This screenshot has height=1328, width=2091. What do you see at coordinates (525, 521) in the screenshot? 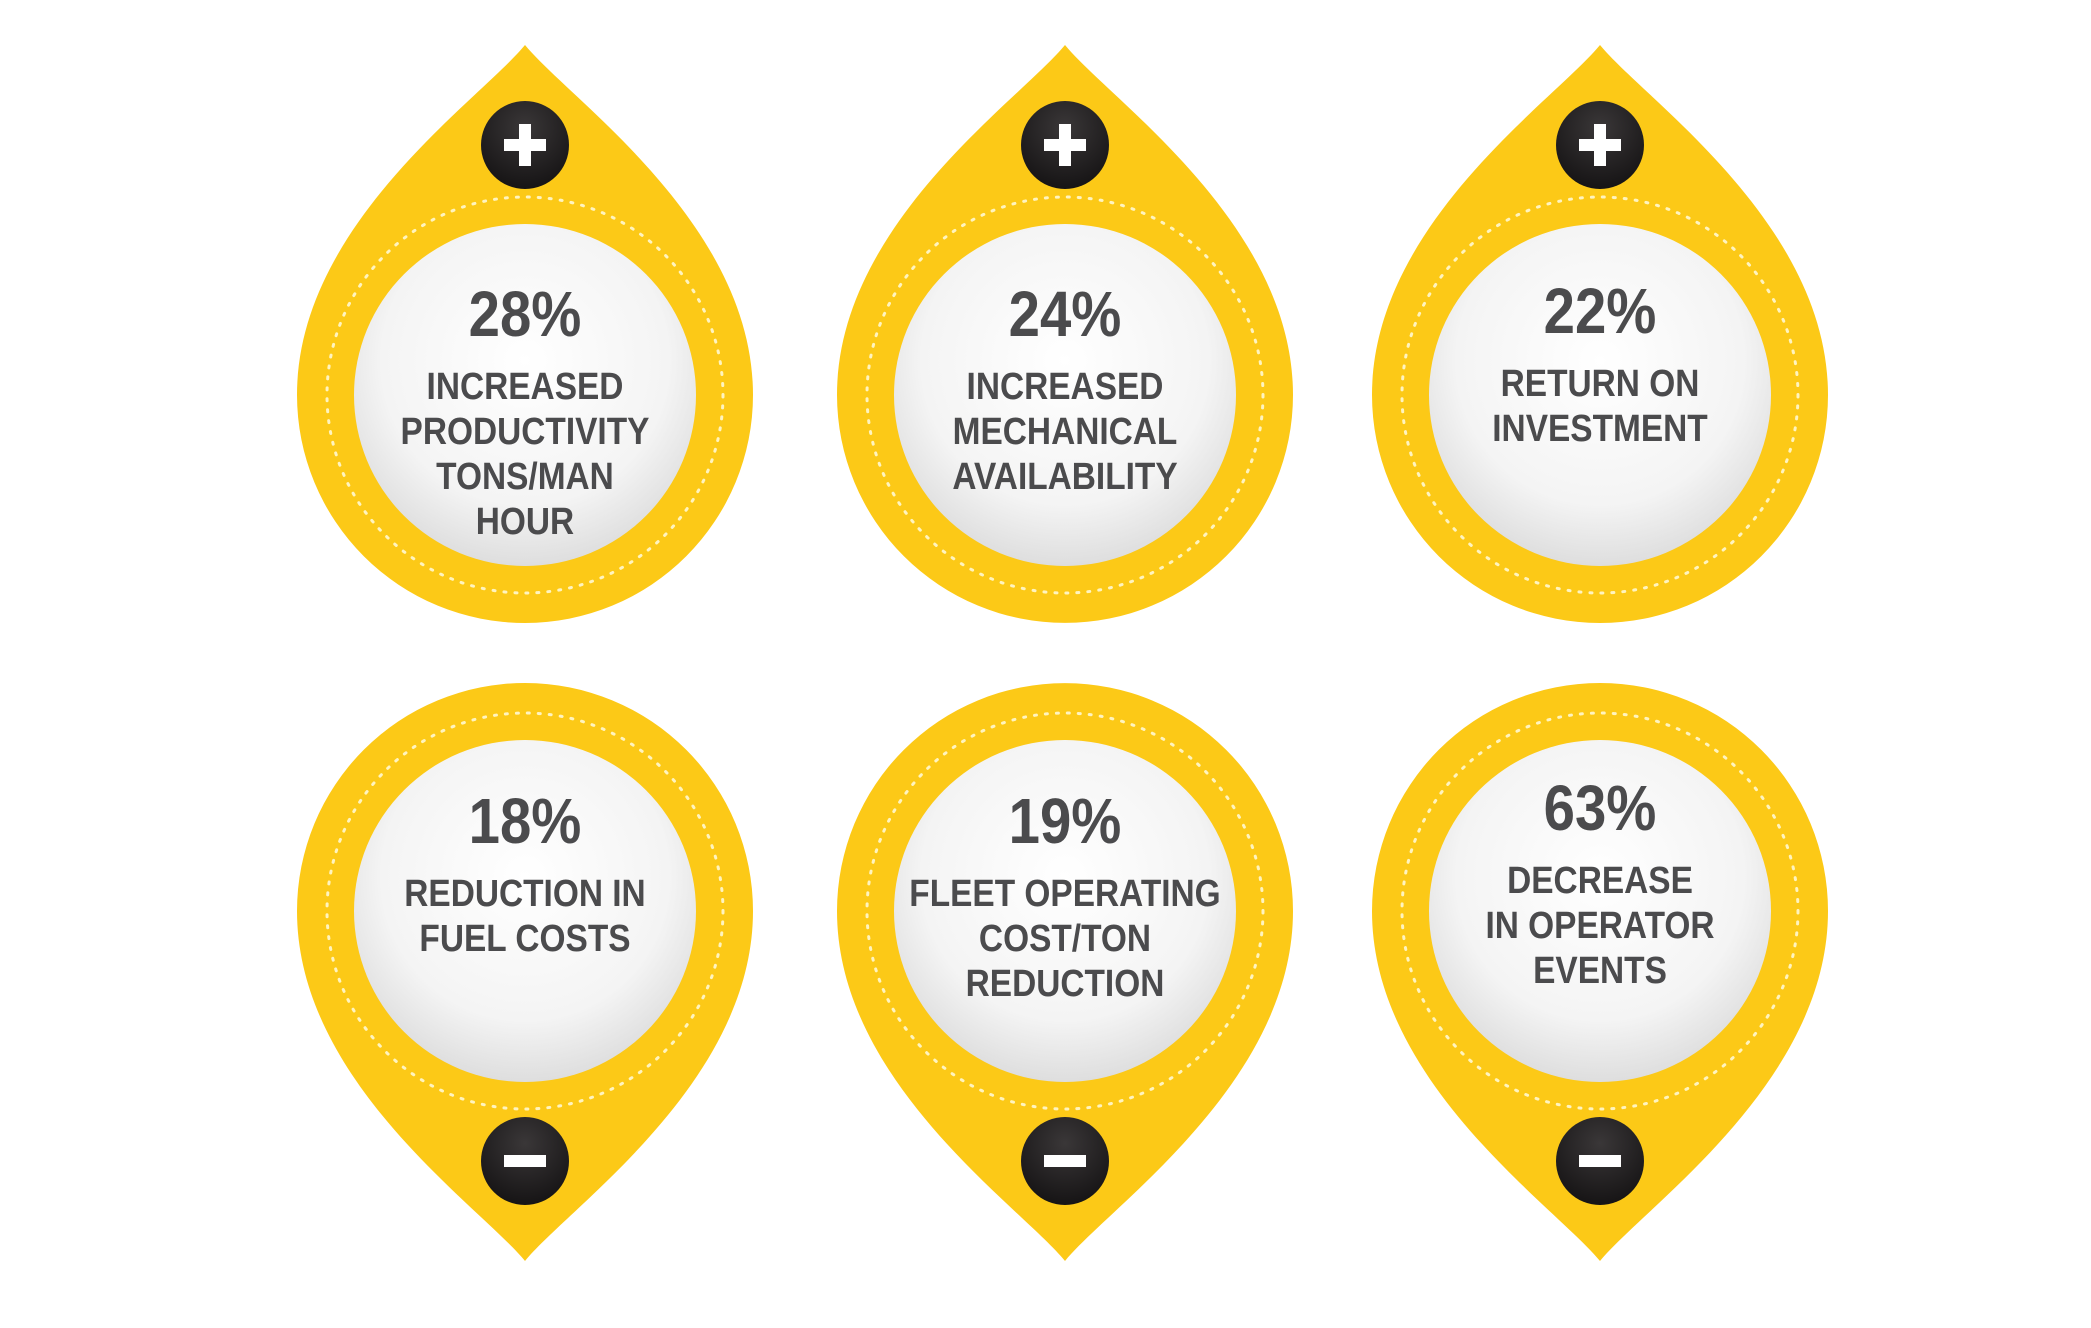
I see `stat-label-line: HOUR` at bounding box center [525, 521].